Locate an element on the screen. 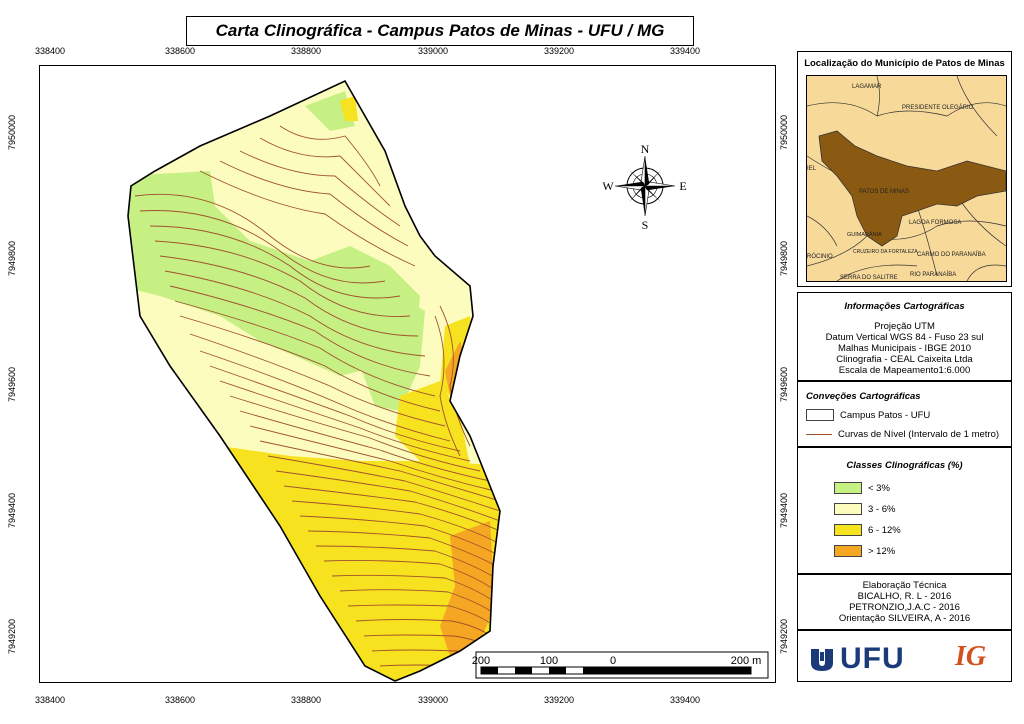 The image size is (1024, 724). ig-text: IG is located at coordinates (971, 656).